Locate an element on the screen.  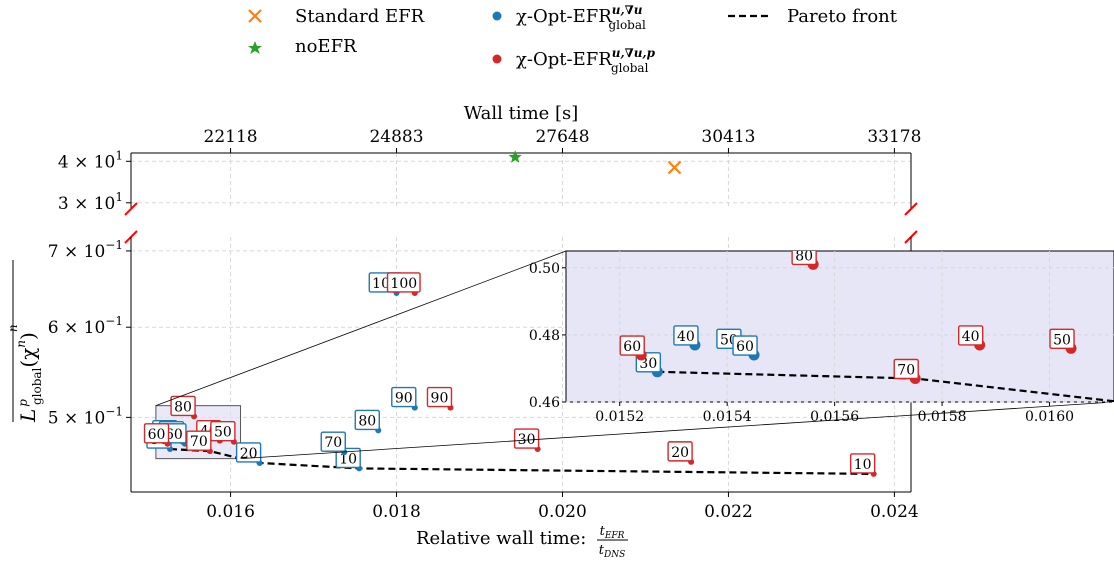
red-point-label-text: 70 is located at coordinates (199, 442).